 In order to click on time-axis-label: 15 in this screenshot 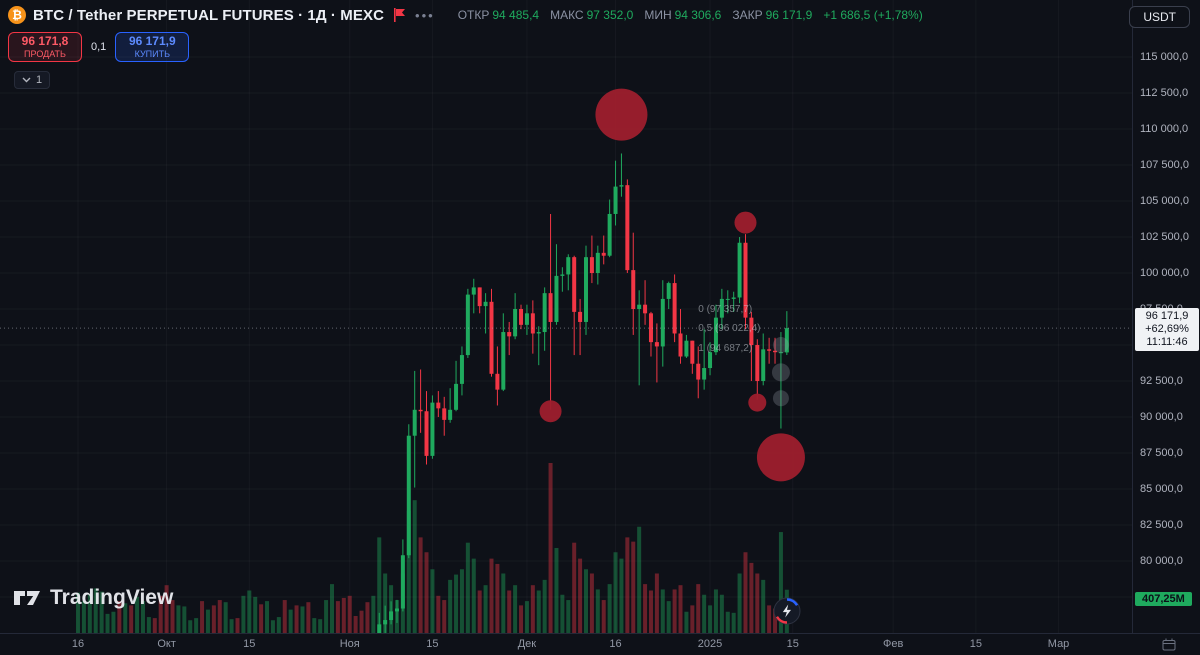, I will do `click(975, 644)`.